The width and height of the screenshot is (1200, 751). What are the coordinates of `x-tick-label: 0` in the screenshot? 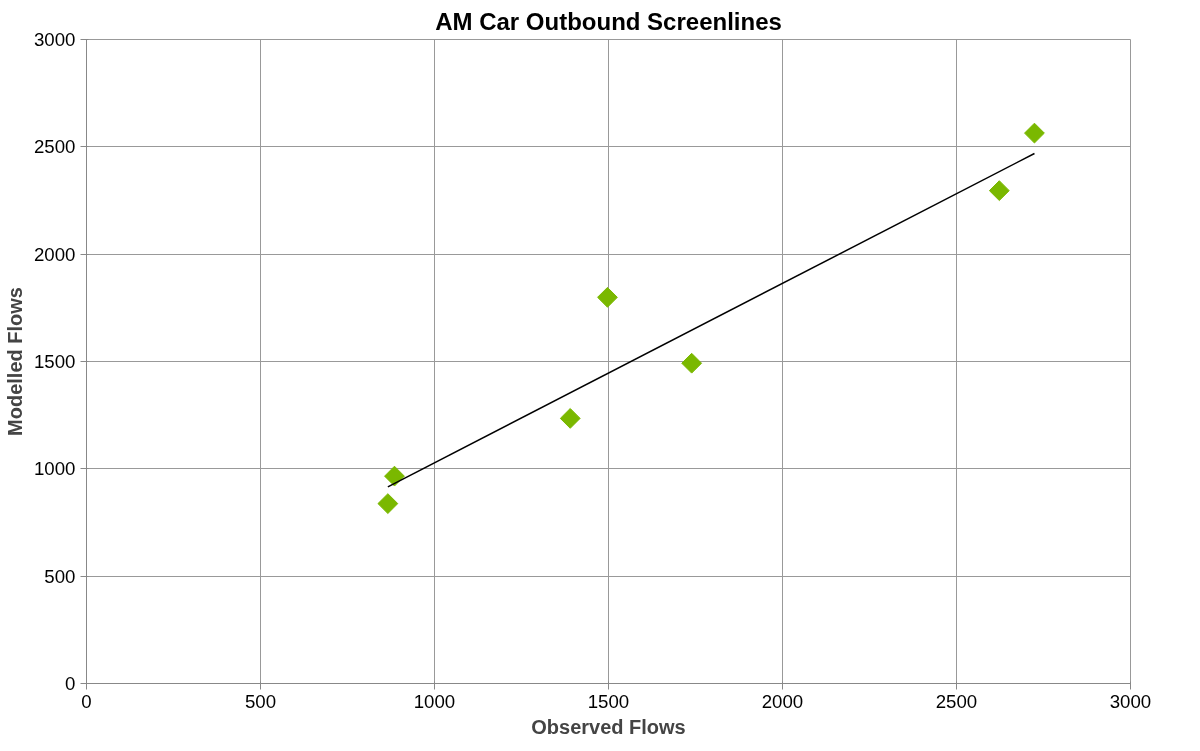 It's located at (86, 701).